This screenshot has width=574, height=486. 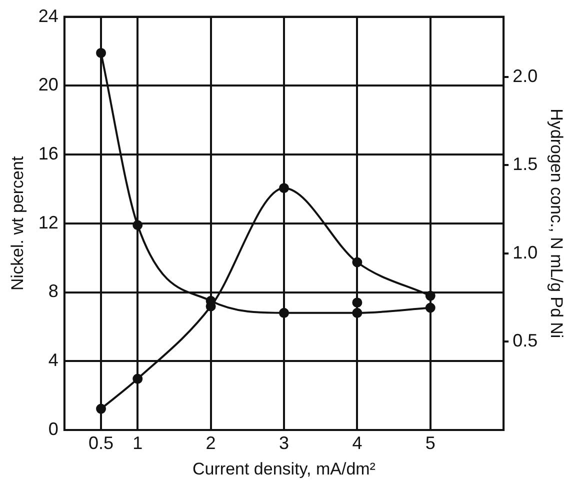 What do you see at coordinates (525, 164) in the screenshot?
I see `y2-tick-label: 1.5` at bounding box center [525, 164].